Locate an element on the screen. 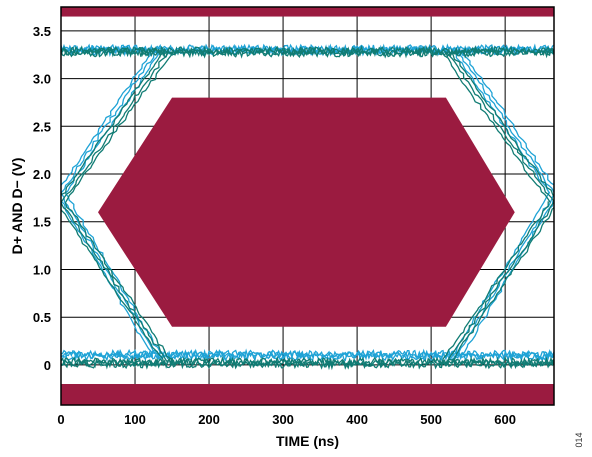 Image resolution: width=592 pixels, height=457 pixels. x-tick-label: 300 is located at coordinates (283, 419).